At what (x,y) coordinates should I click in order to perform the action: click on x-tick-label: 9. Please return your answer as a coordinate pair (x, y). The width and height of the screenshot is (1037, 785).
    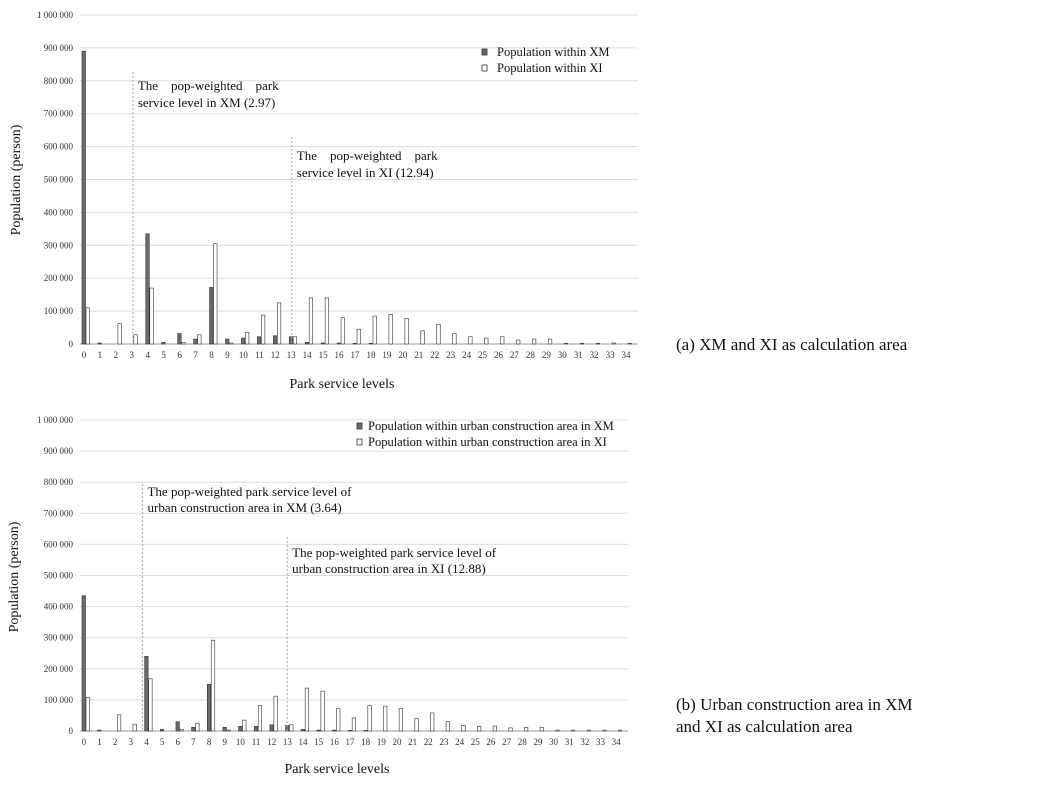
    Looking at the image, I should click on (224, 742).